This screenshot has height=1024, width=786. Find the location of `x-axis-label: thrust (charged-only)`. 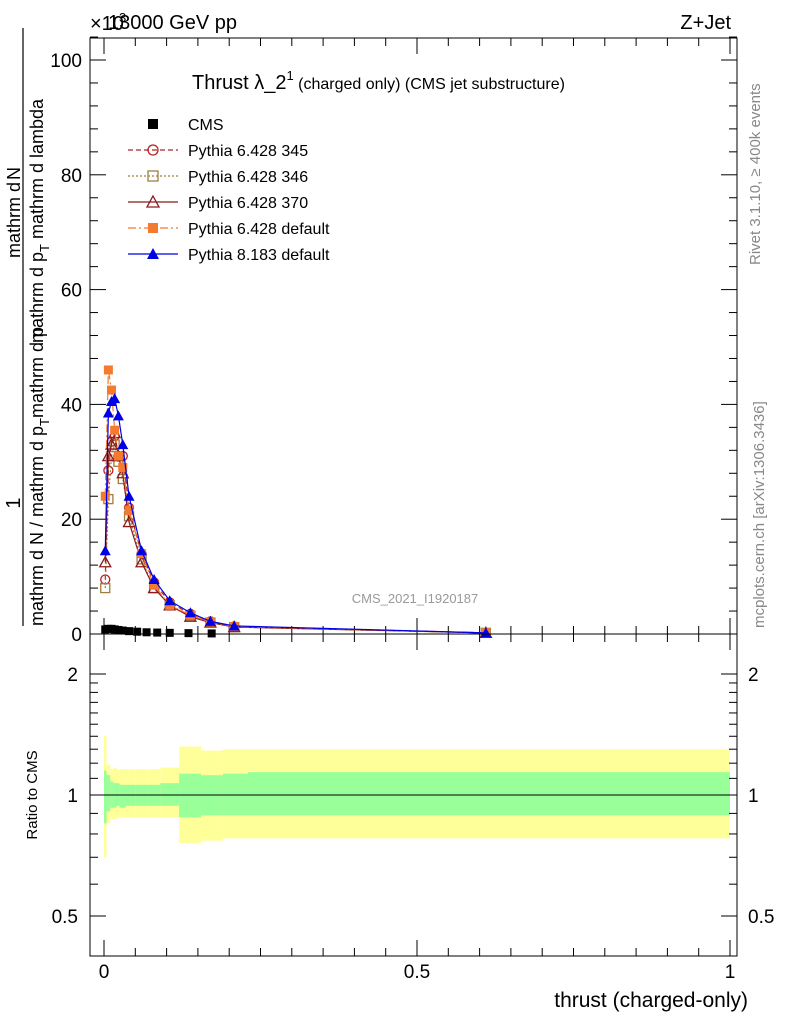

x-axis-label: thrust (charged-only) is located at coordinates (651, 1000).